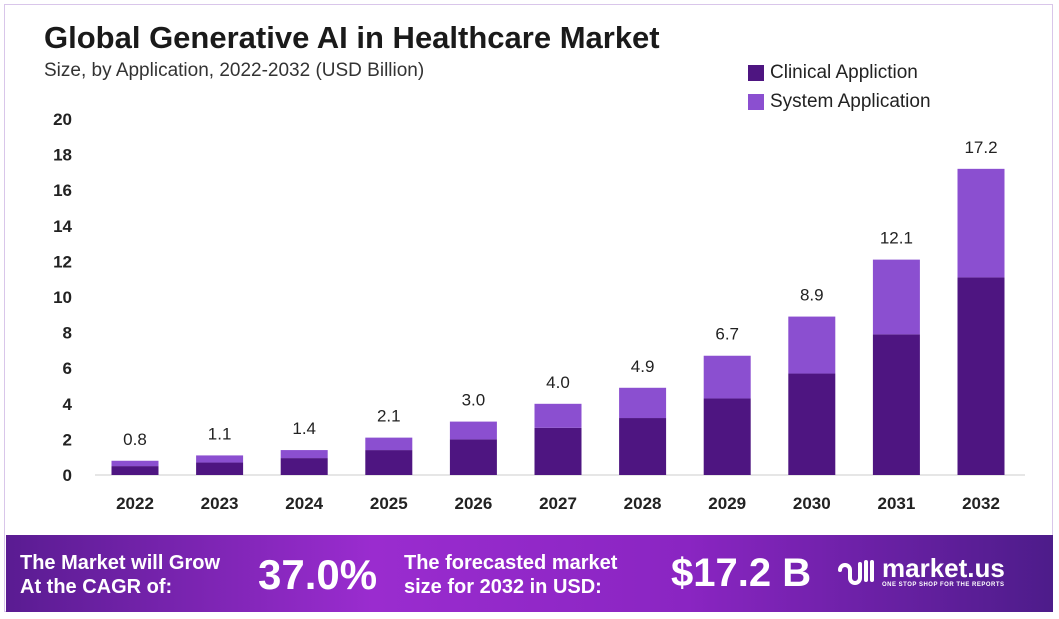 The width and height of the screenshot is (1059, 619). Describe the element at coordinates (856, 572) in the screenshot. I see `logo-icon` at that location.